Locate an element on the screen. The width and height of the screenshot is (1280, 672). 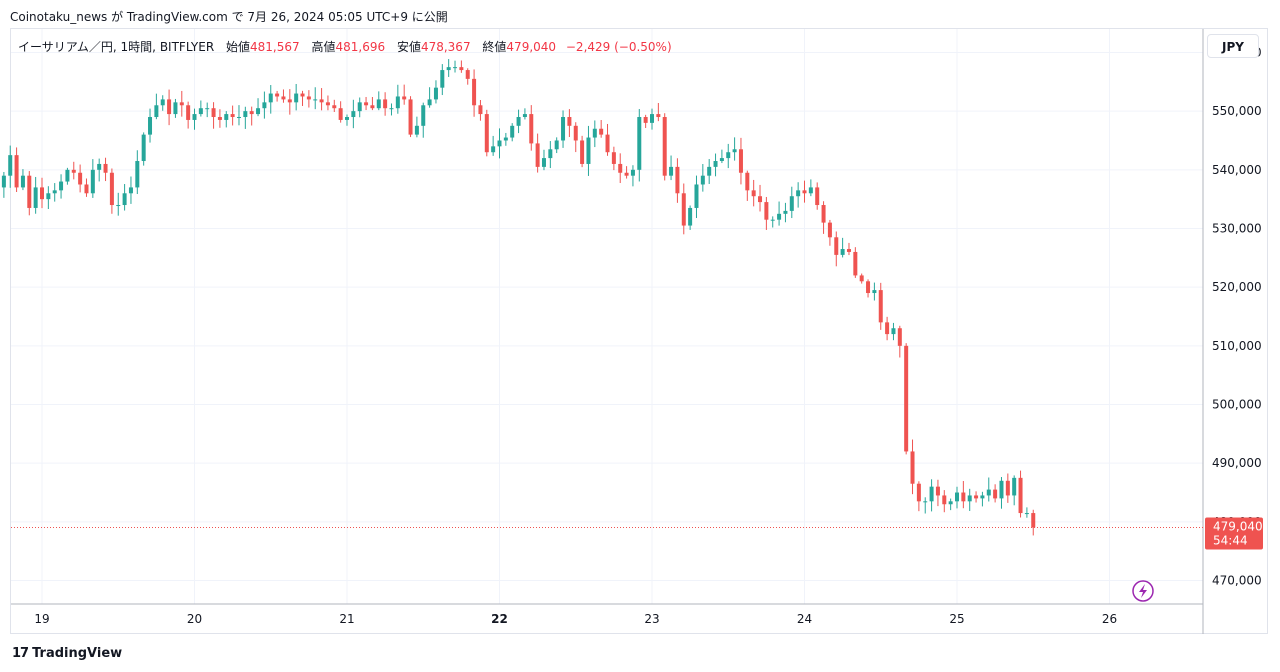
open-value: 481,567 is located at coordinates (275, 47).